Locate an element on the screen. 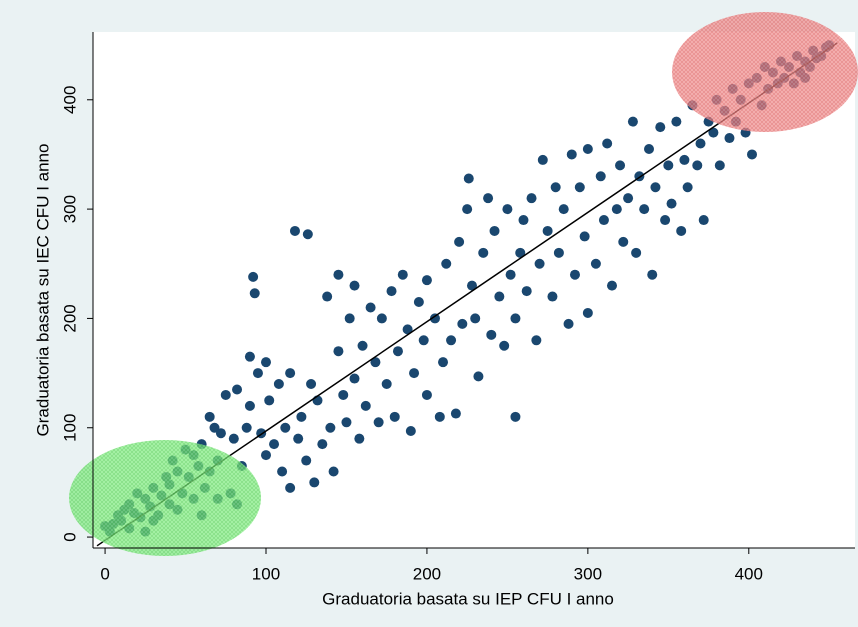 This screenshot has height=627, width=858. y-axis-title: Graduatoria basata su IEC CFU I anno is located at coordinates (42, 290).